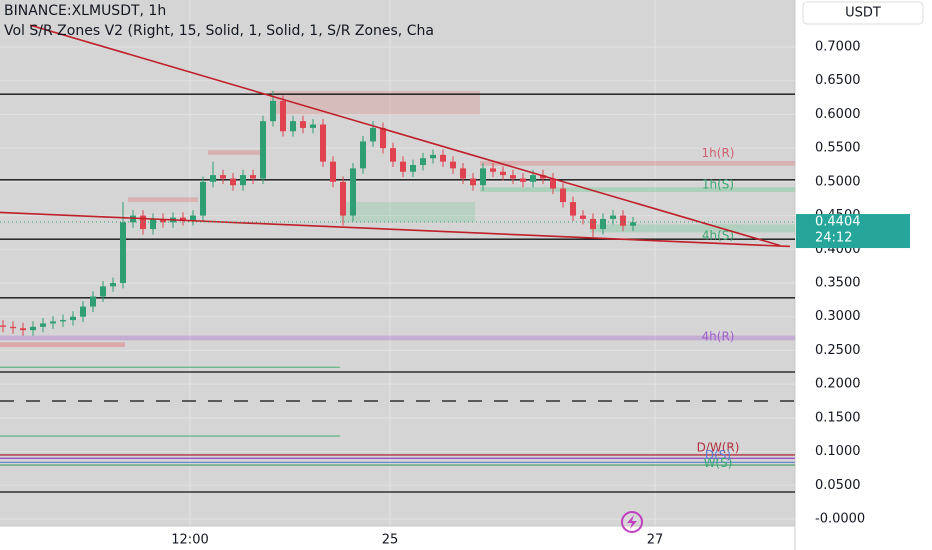 The width and height of the screenshot is (932, 550). Describe the element at coordinates (718, 185) in the screenshot. I see `zone-label: 1h(S)` at that location.